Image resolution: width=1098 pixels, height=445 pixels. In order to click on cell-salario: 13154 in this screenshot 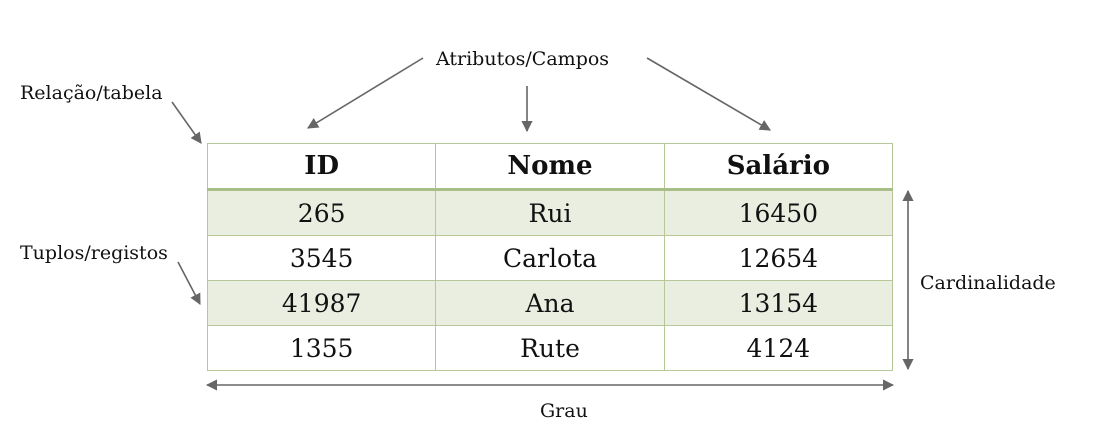, I will do `click(778, 303)`.